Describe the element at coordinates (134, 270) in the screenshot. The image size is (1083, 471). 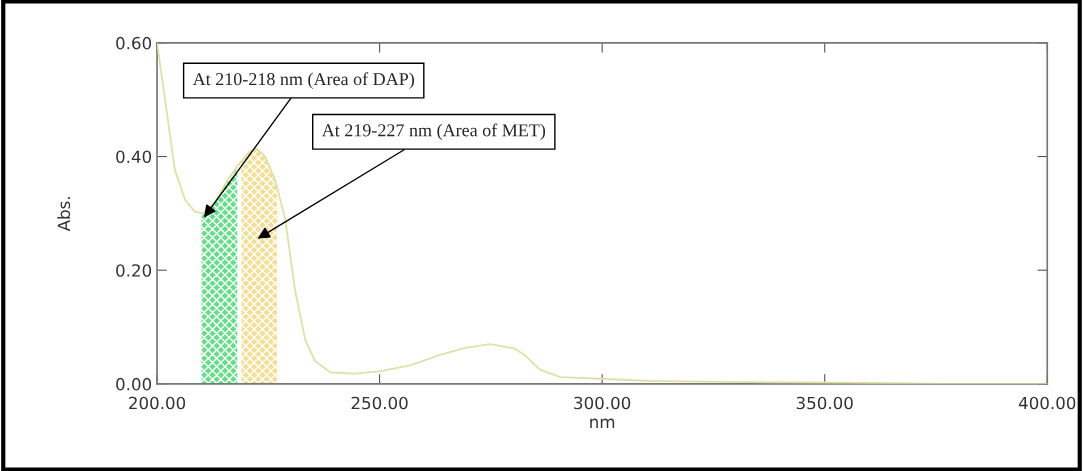
I see `y-tick-label: 0.20` at that location.